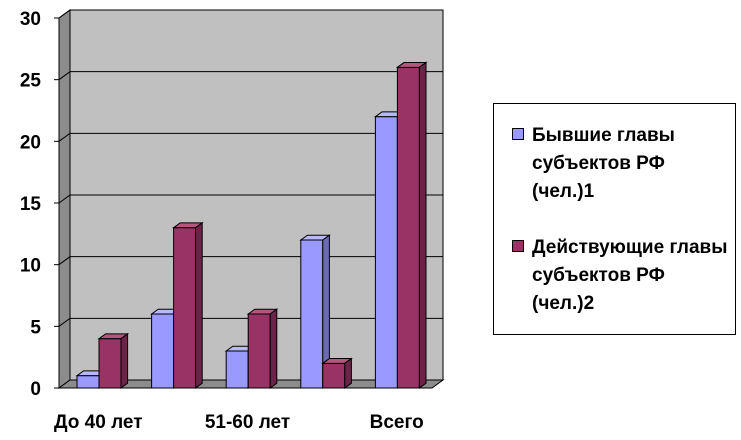 The width and height of the screenshot is (741, 440). Describe the element at coordinates (98, 422) in the screenshot. I see `x-tick-label: До 40 лет` at that location.